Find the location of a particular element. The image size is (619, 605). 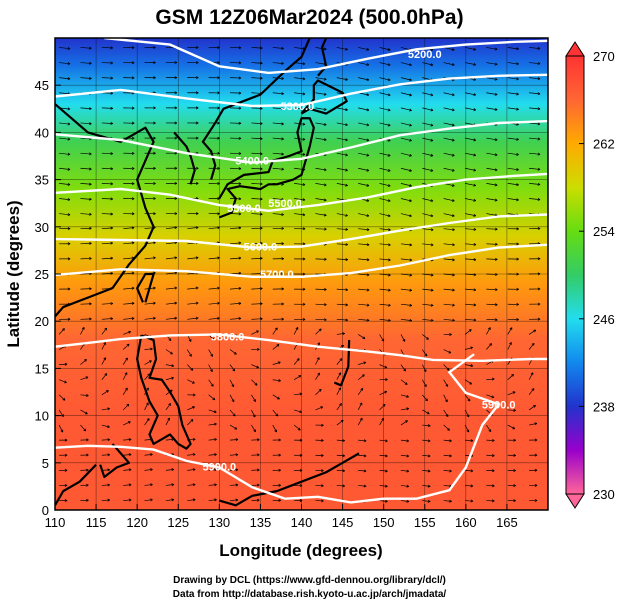

colorbar-tick-label: 270 is located at coordinates (604, 56).